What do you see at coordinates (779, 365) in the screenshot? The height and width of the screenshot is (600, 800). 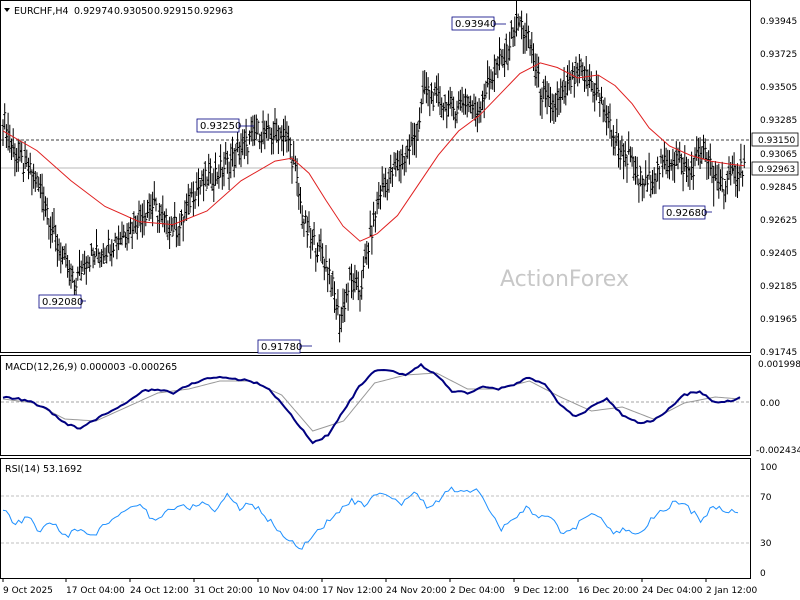 I see `macd-tick: 0.001998` at bounding box center [779, 365].